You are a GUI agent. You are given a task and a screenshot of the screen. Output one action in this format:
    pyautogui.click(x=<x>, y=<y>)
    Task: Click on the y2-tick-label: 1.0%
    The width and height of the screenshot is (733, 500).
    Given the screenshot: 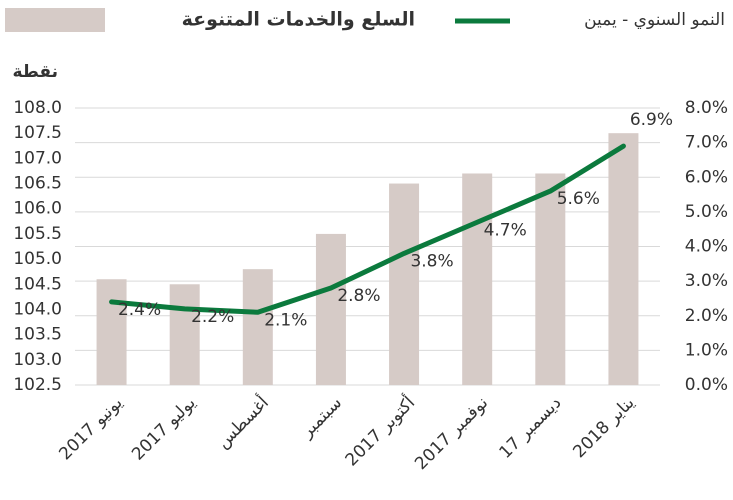 What is the action you would take?
    pyautogui.click(x=706, y=350)
    